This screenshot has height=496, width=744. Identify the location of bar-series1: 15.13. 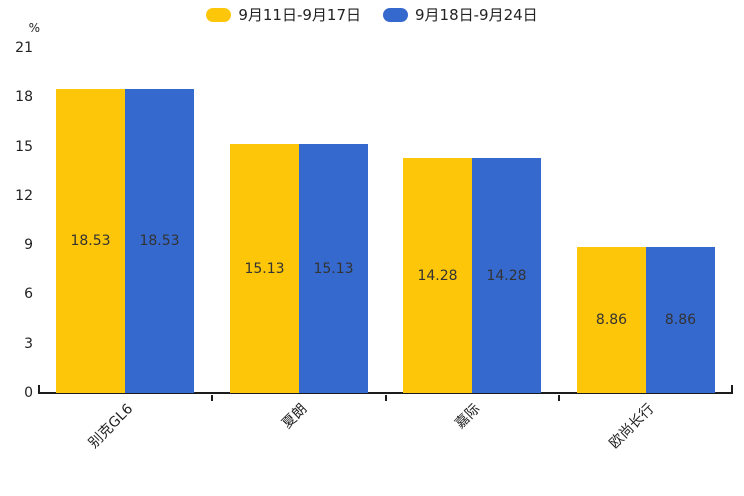
(264, 268).